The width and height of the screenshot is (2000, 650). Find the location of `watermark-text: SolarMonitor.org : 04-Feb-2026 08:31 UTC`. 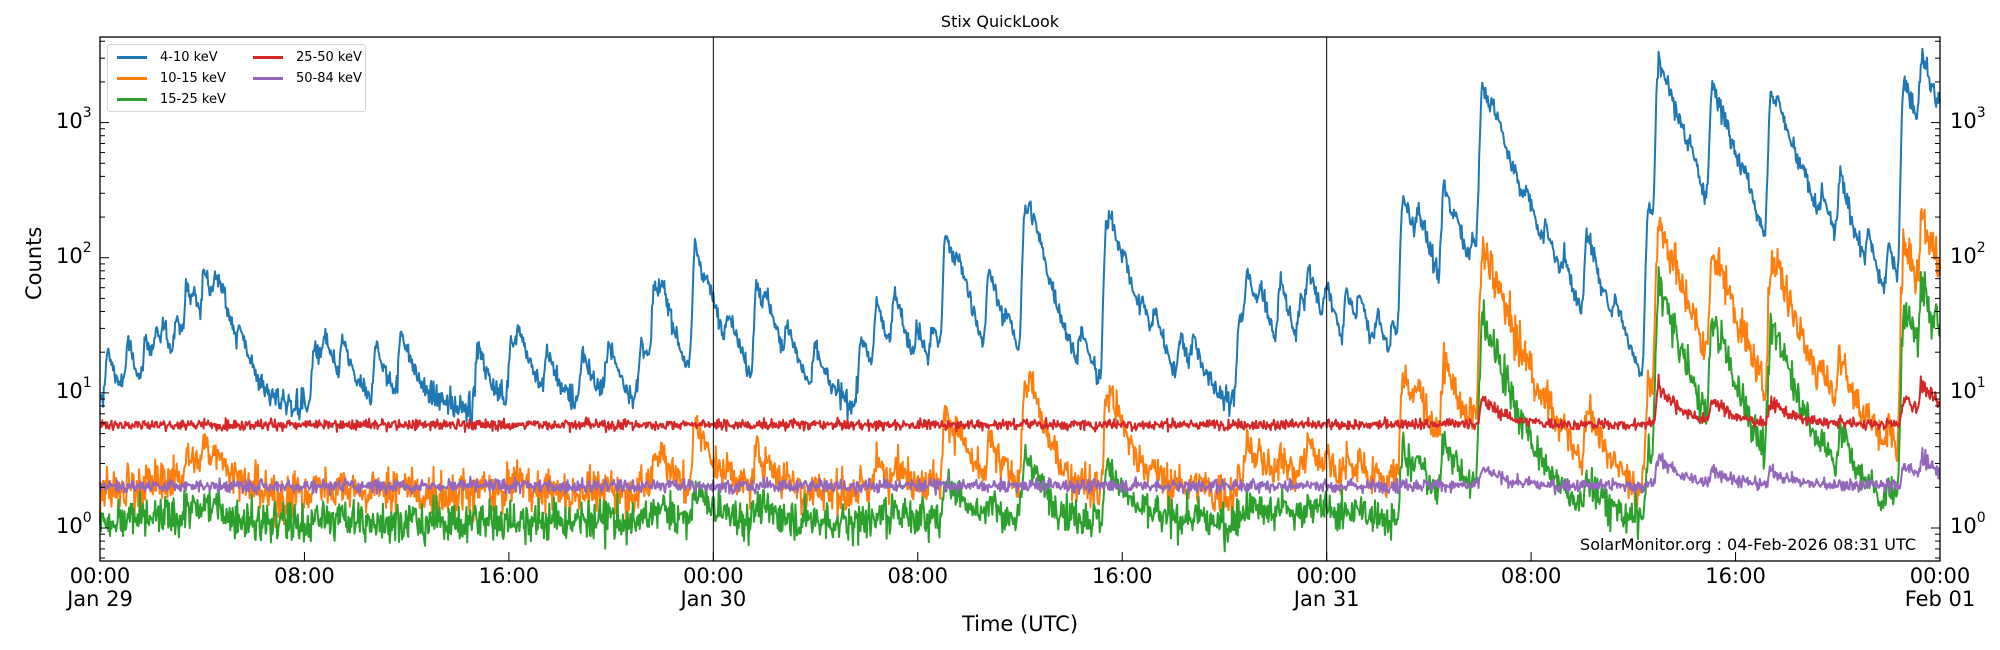

watermark-text: SolarMonitor.org : 04-Feb-2026 08:31 UTC is located at coordinates (1748, 544).